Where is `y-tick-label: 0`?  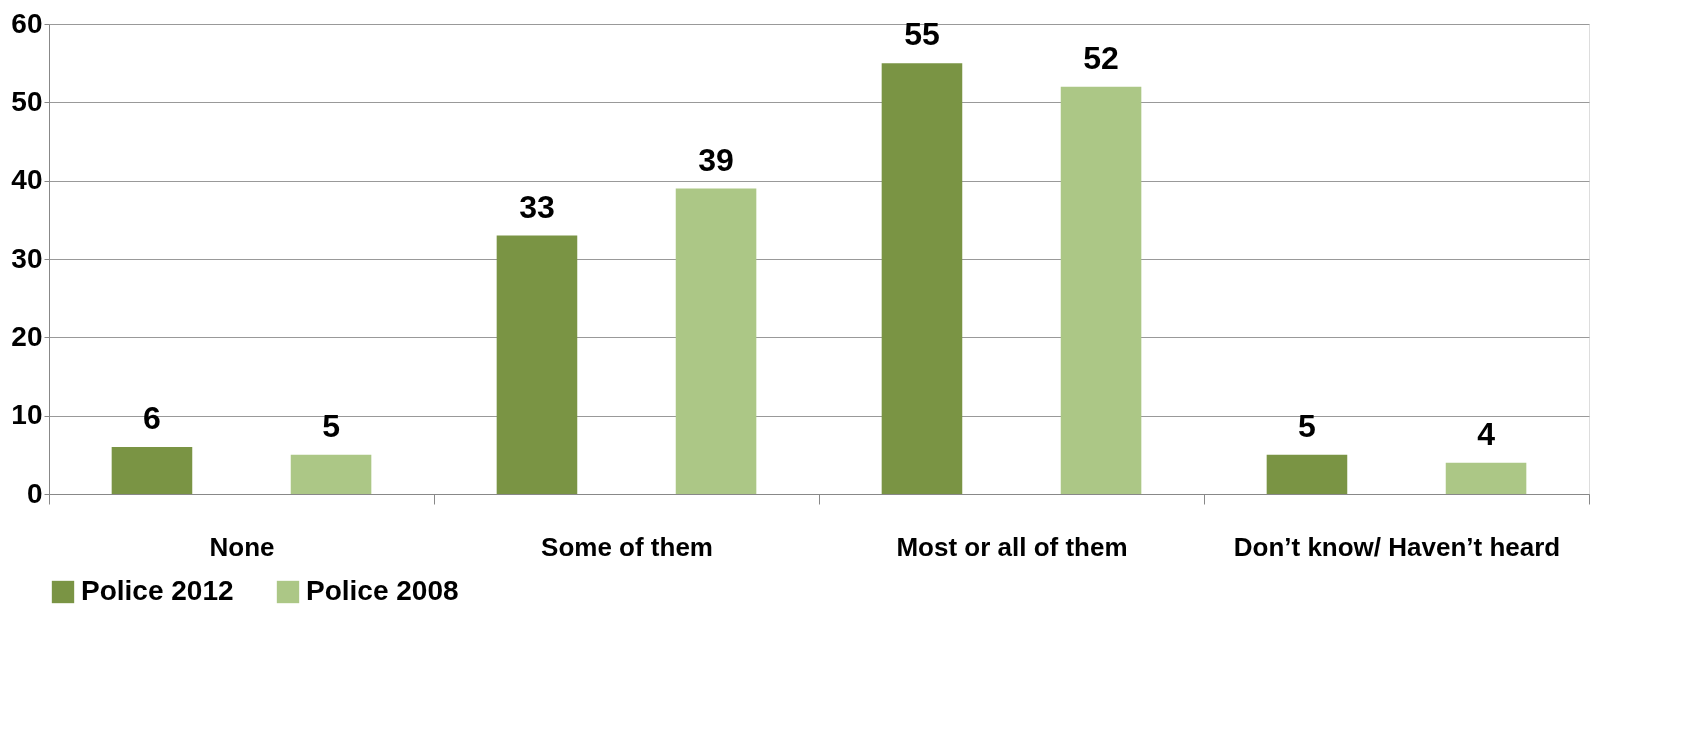
y-tick-label: 0 is located at coordinates (34, 493).